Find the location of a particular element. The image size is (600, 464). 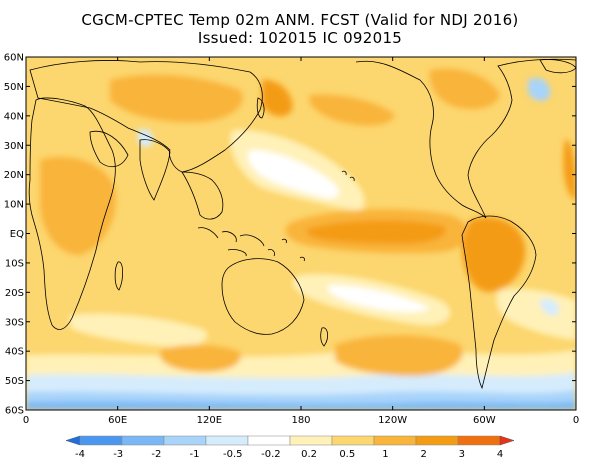

enso-hot is located at coordinates (376, 232).